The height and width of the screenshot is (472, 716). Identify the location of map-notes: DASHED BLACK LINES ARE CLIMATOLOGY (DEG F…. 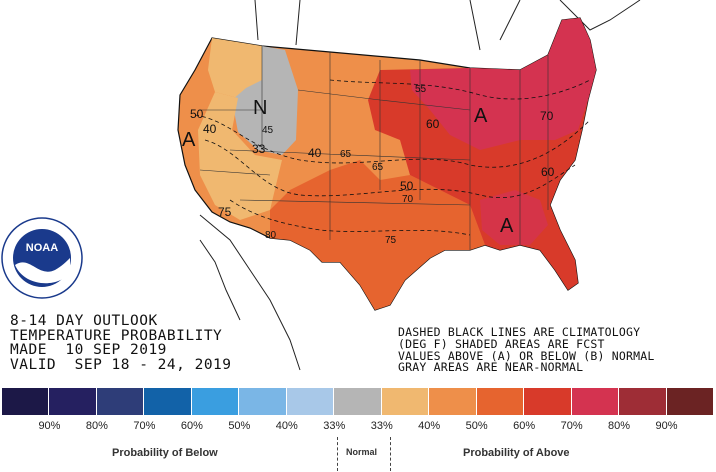
(526, 350).